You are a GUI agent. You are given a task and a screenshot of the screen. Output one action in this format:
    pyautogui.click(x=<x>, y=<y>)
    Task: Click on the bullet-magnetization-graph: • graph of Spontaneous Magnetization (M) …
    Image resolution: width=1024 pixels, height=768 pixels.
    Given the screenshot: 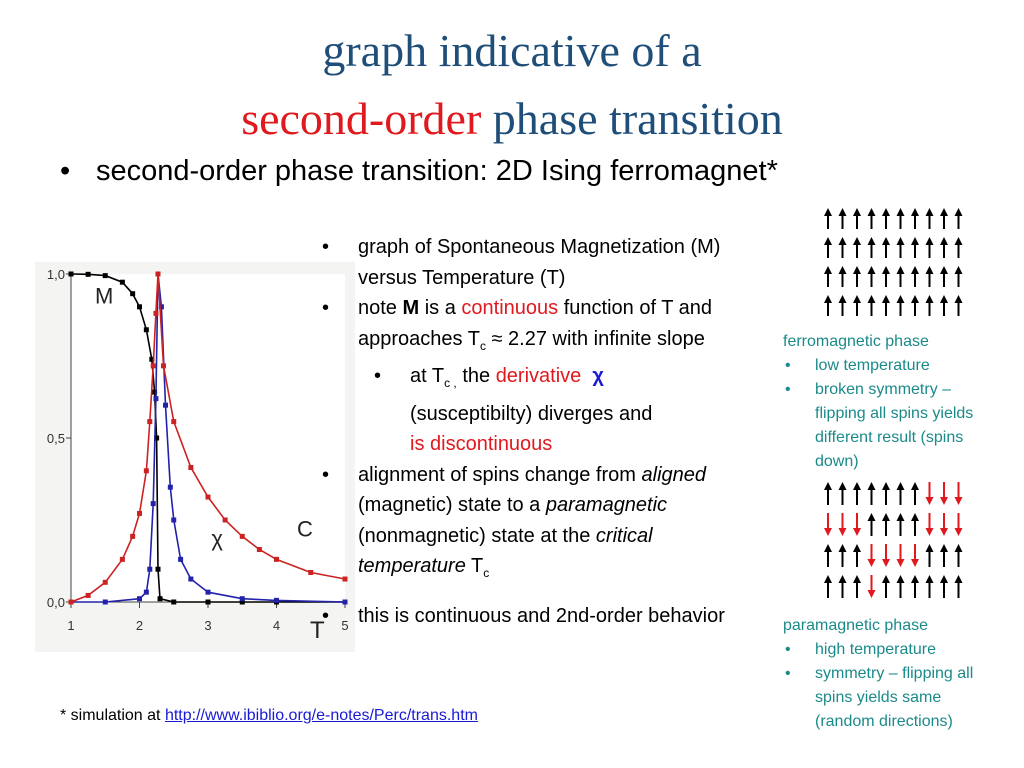 What is the action you would take?
    pyautogui.click(x=542, y=262)
    